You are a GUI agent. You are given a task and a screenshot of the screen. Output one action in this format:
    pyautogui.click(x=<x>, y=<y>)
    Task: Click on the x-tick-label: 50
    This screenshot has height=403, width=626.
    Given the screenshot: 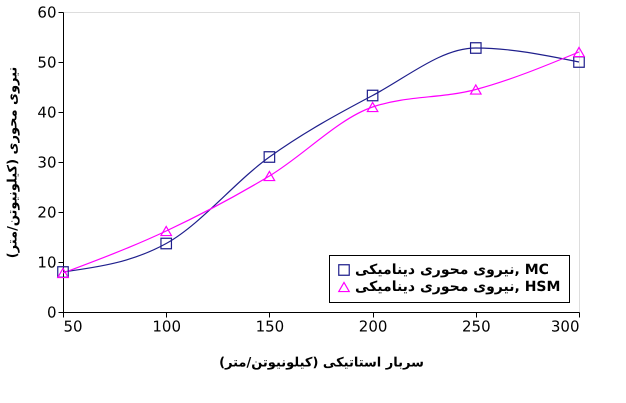 What is the action you would take?
    pyautogui.click(x=73, y=327)
    